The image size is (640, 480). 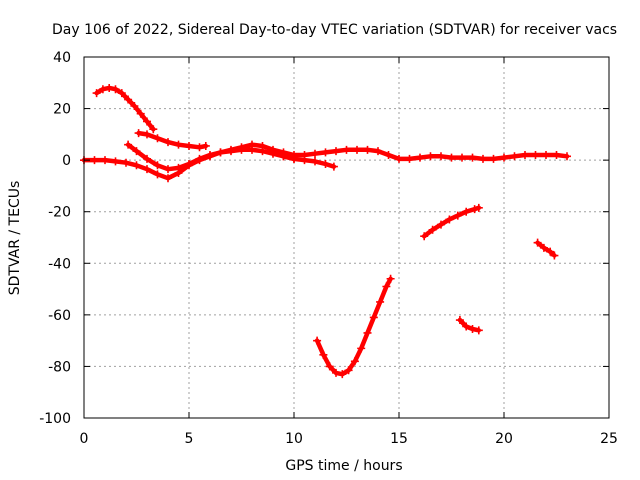 I want to click on y-tick-label: 0, so click(x=66, y=161).